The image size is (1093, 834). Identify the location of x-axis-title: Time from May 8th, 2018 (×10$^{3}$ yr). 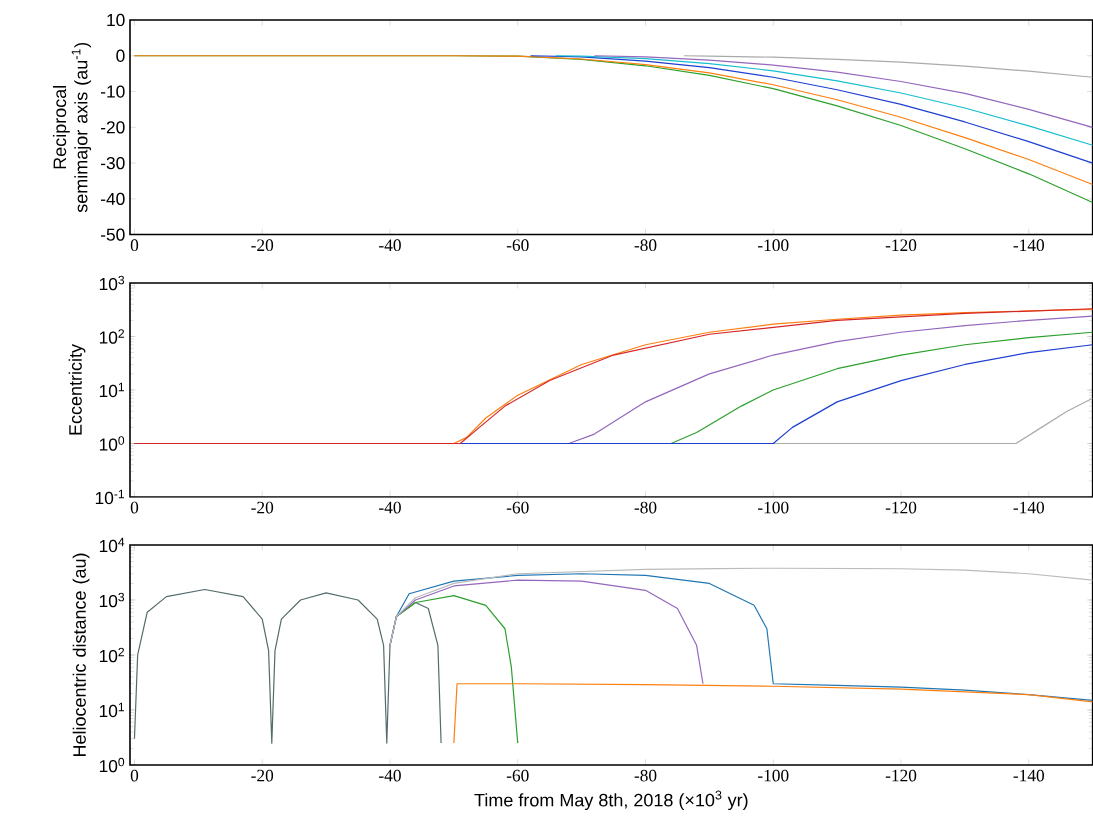
(611, 800).